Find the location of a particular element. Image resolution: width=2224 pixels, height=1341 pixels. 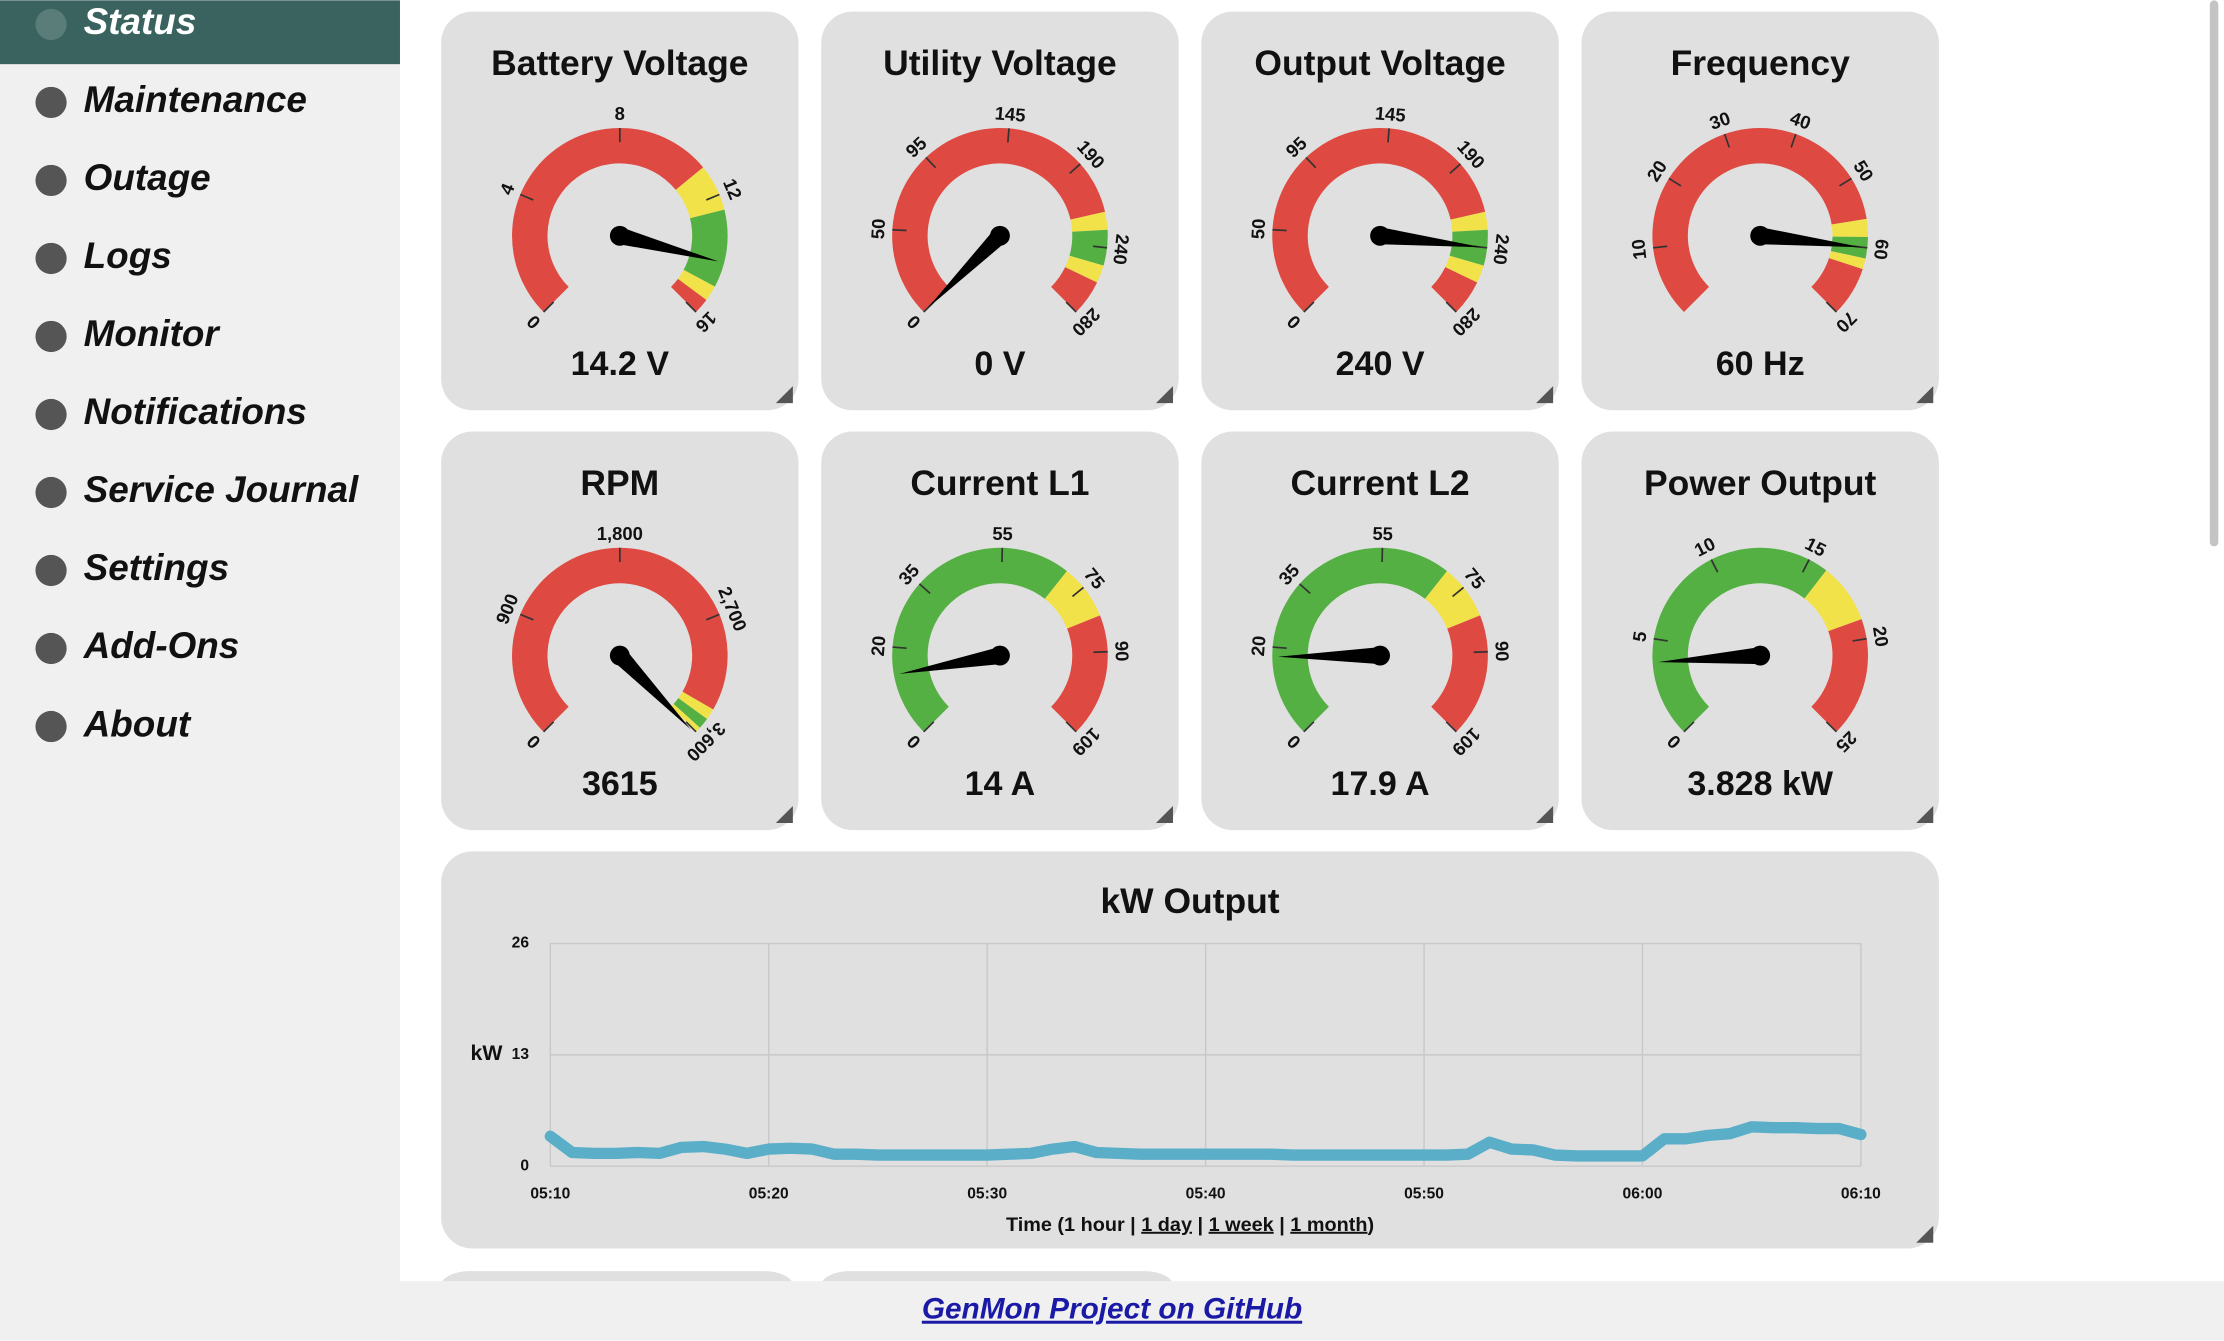

footer-link: GenMon Project on GitHub is located at coordinates (1112, 1309).